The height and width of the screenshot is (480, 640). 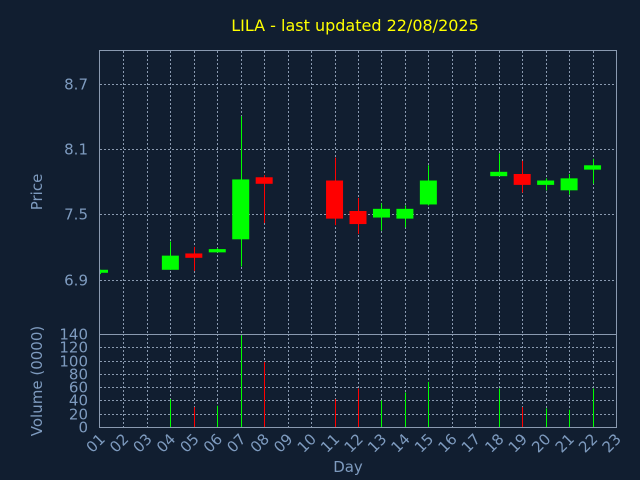 I want to click on volume-tick-label: 40, so click(x=78, y=401).